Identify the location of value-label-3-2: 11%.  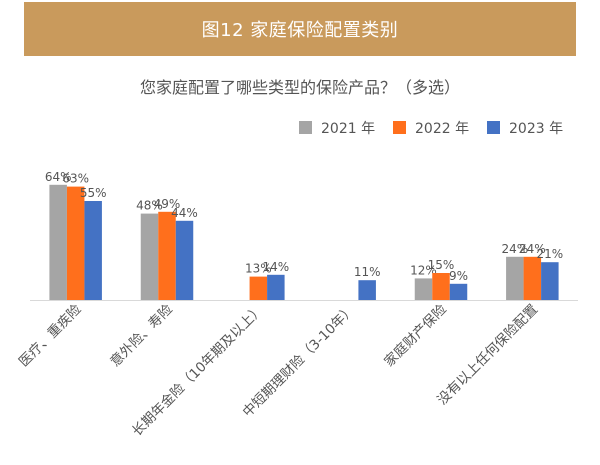
(367, 272).